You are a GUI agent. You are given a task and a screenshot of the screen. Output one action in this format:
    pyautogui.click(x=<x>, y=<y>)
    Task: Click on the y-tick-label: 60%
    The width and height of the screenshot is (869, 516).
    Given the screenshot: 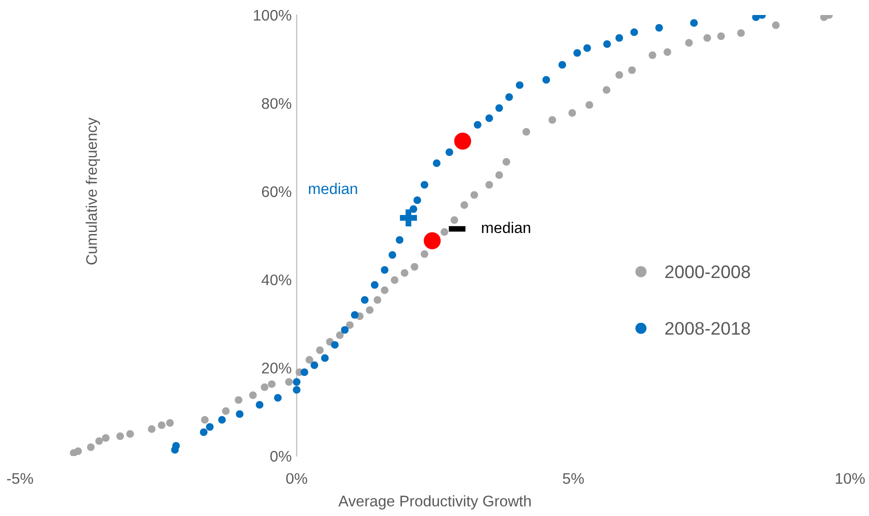 What is the action you would take?
    pyautogui.click(x=277, y=192)
    